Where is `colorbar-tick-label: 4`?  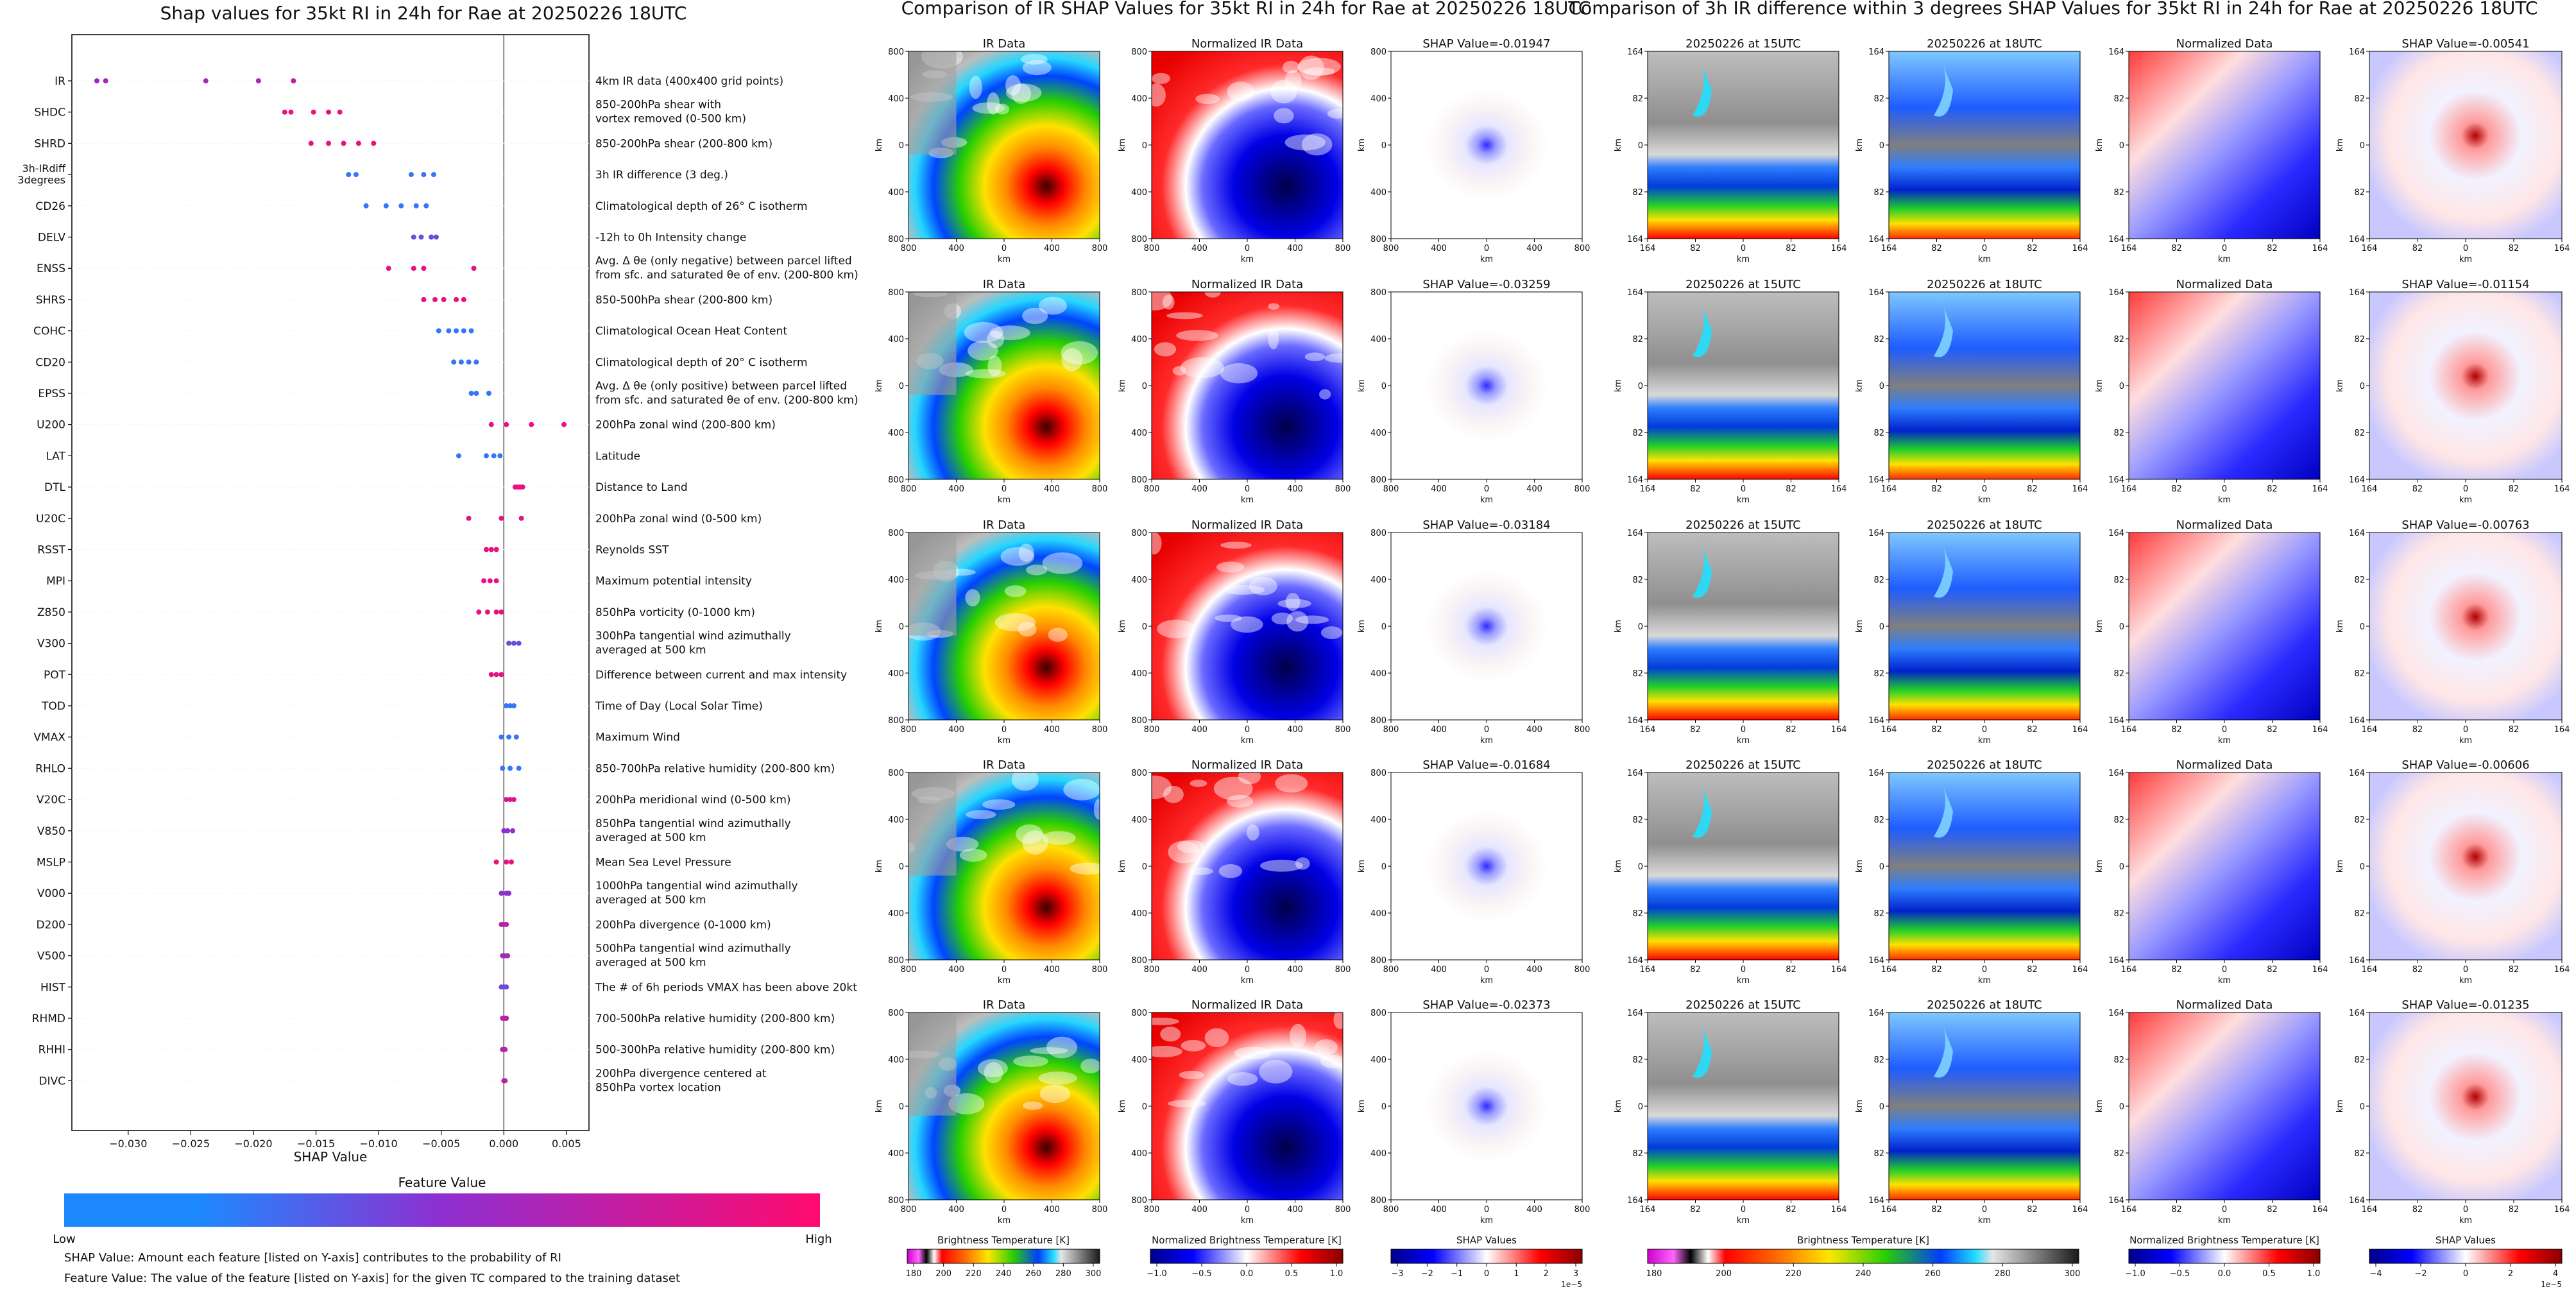
colorbar-tick-label: 4 is located at coordinates (2555, 1274).